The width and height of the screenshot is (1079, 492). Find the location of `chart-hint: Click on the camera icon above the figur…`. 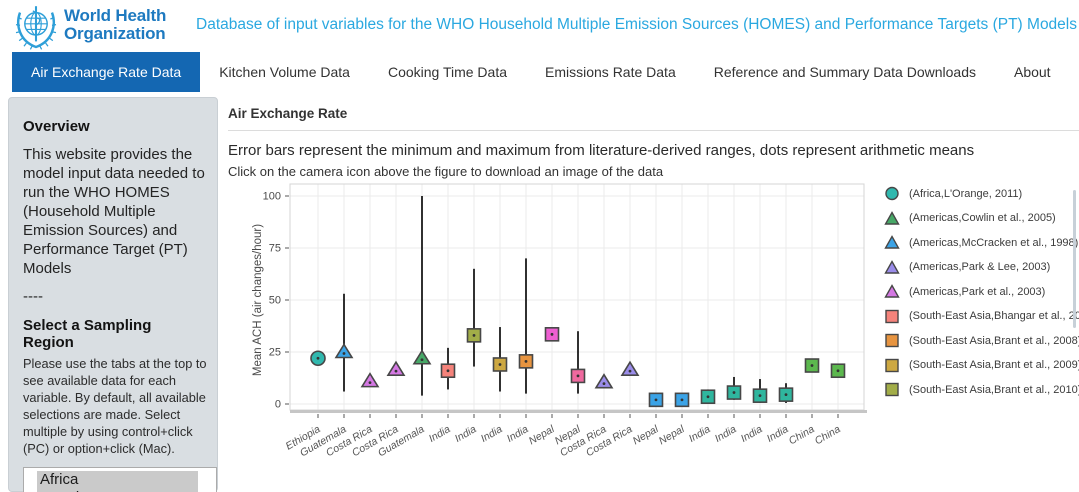

chart-hint: Click on the camera icon above the figur… is located at coordinates (446, 171).